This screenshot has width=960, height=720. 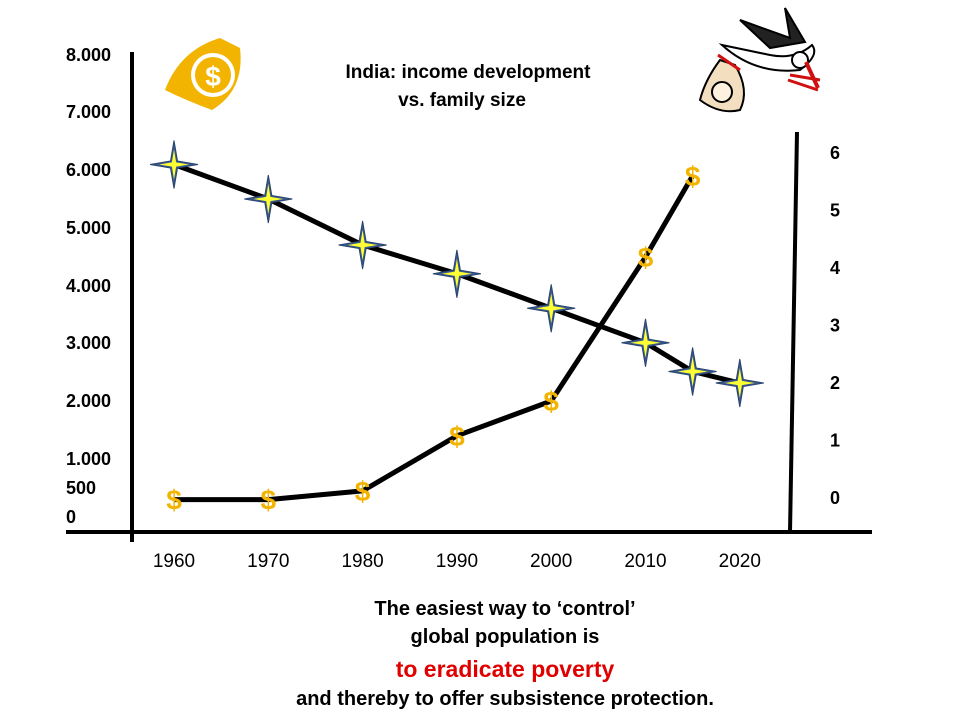 What do you see at coordinates (793, 332) in the screenshot?
I see `right-axis-line` at bounding box center [793, 332].